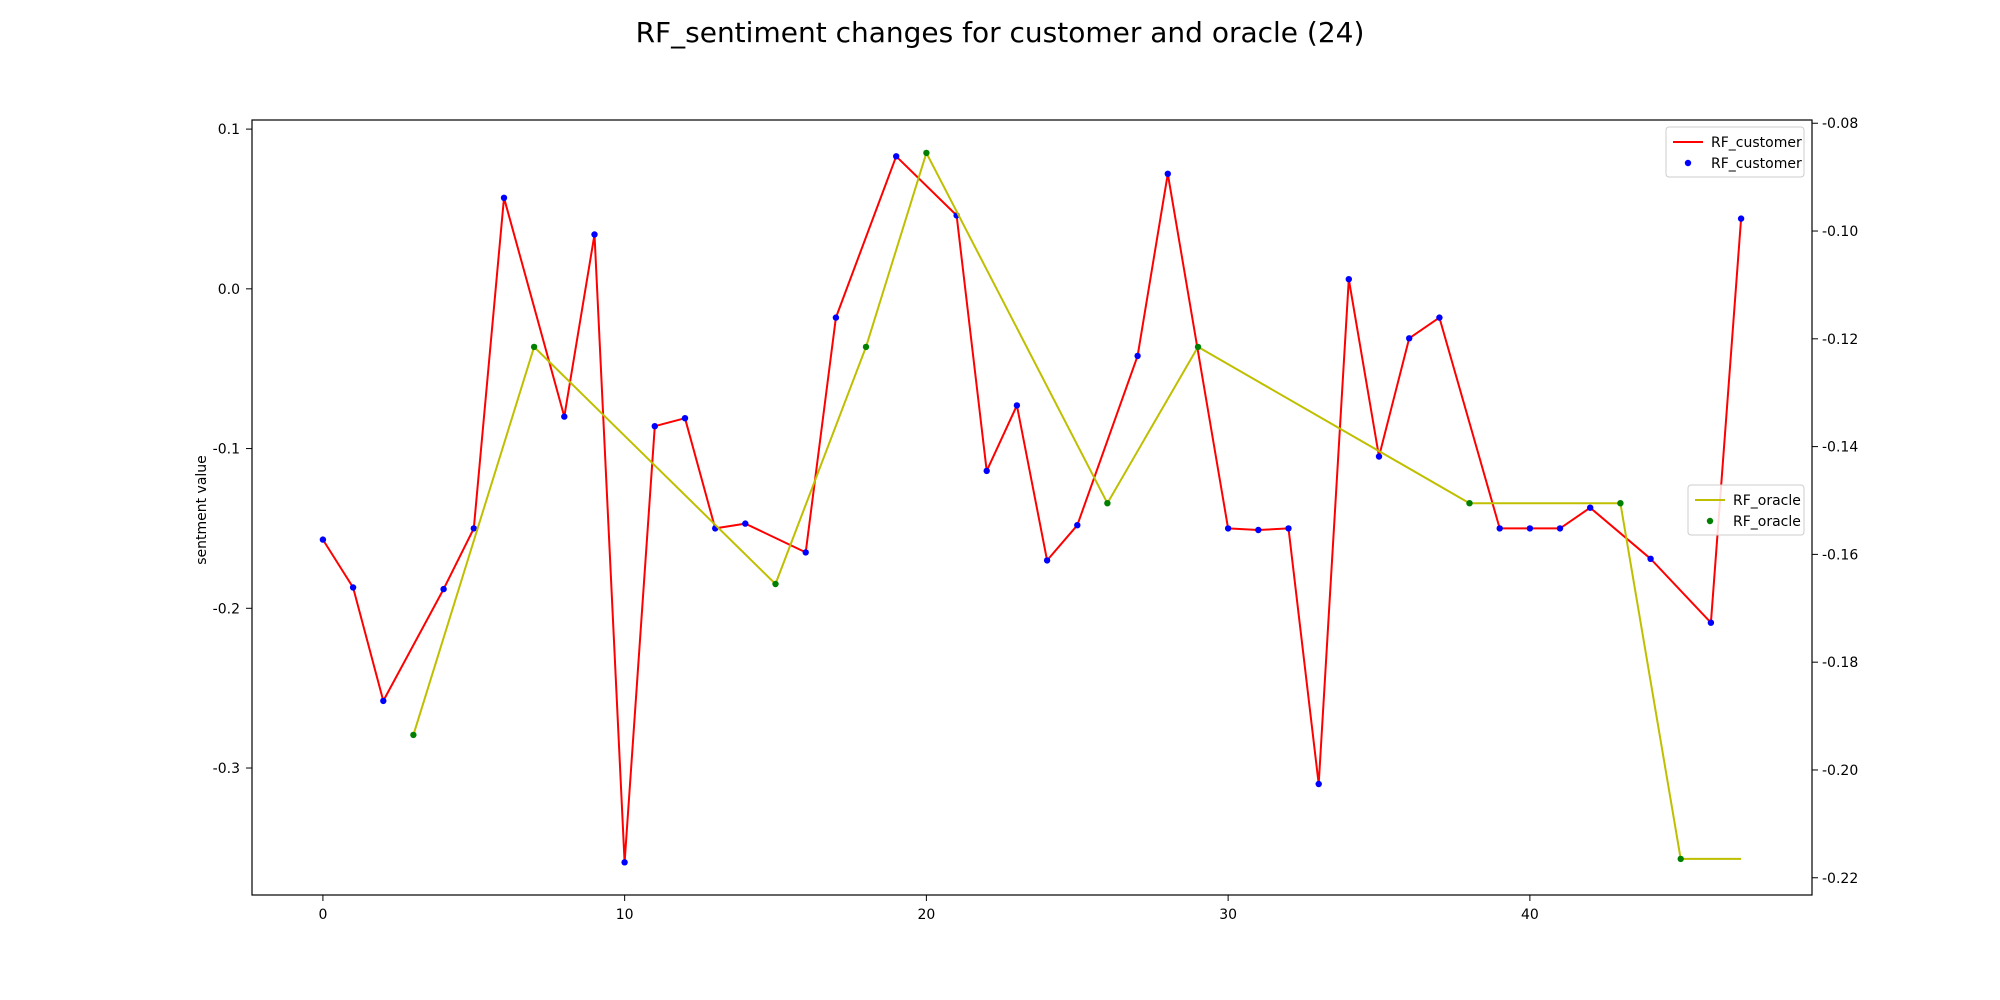  What do you see at coordinates (1746, 510) in the screenshot?
I see `rf-oracle-legend-box` at bounding box center [1746, 510].